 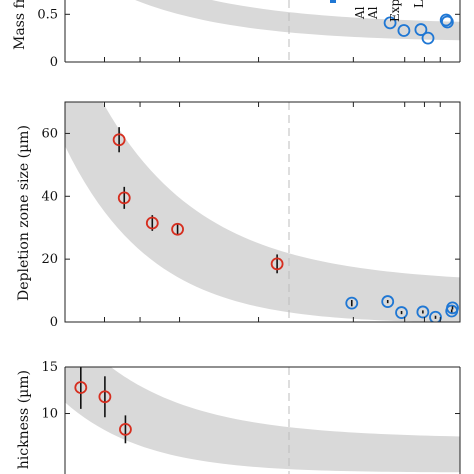 What do you see at coordinates (49, 414) in the screenshot?
I see `bot-ytick-label: 10` at bounding box center [49, 414].